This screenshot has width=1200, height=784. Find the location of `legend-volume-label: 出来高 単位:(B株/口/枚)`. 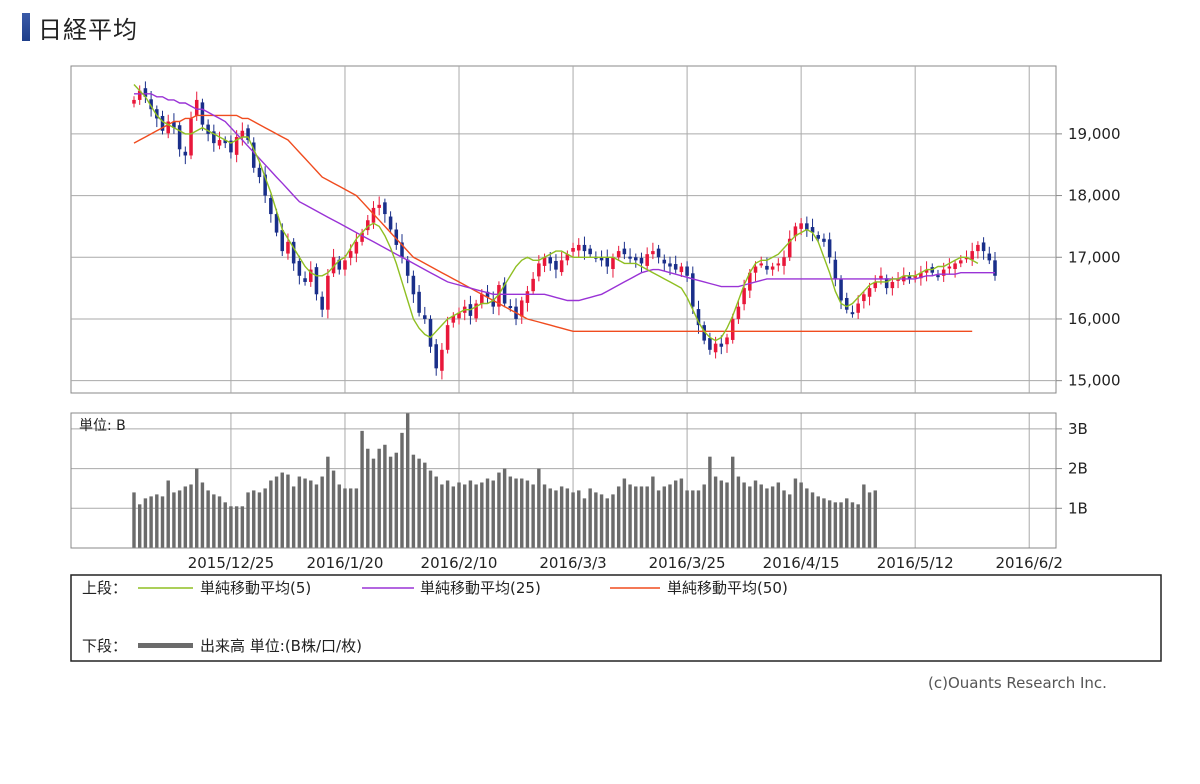

legend-volume-label: 出来高 単位:(B株/口/枚) is located at coordinates (281, 646).